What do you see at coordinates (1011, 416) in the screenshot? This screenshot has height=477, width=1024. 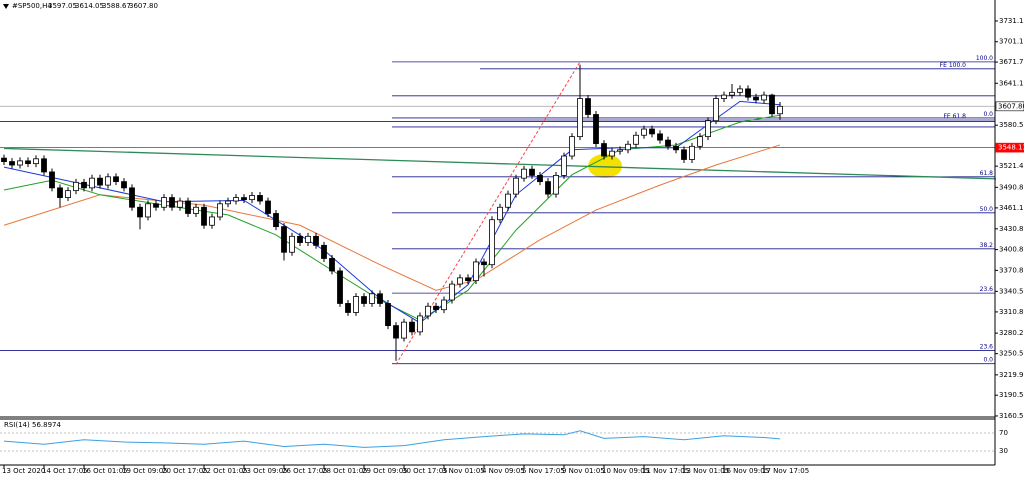 I see `y-tick-label: 3160.50` at bounding box center [1011, 416].